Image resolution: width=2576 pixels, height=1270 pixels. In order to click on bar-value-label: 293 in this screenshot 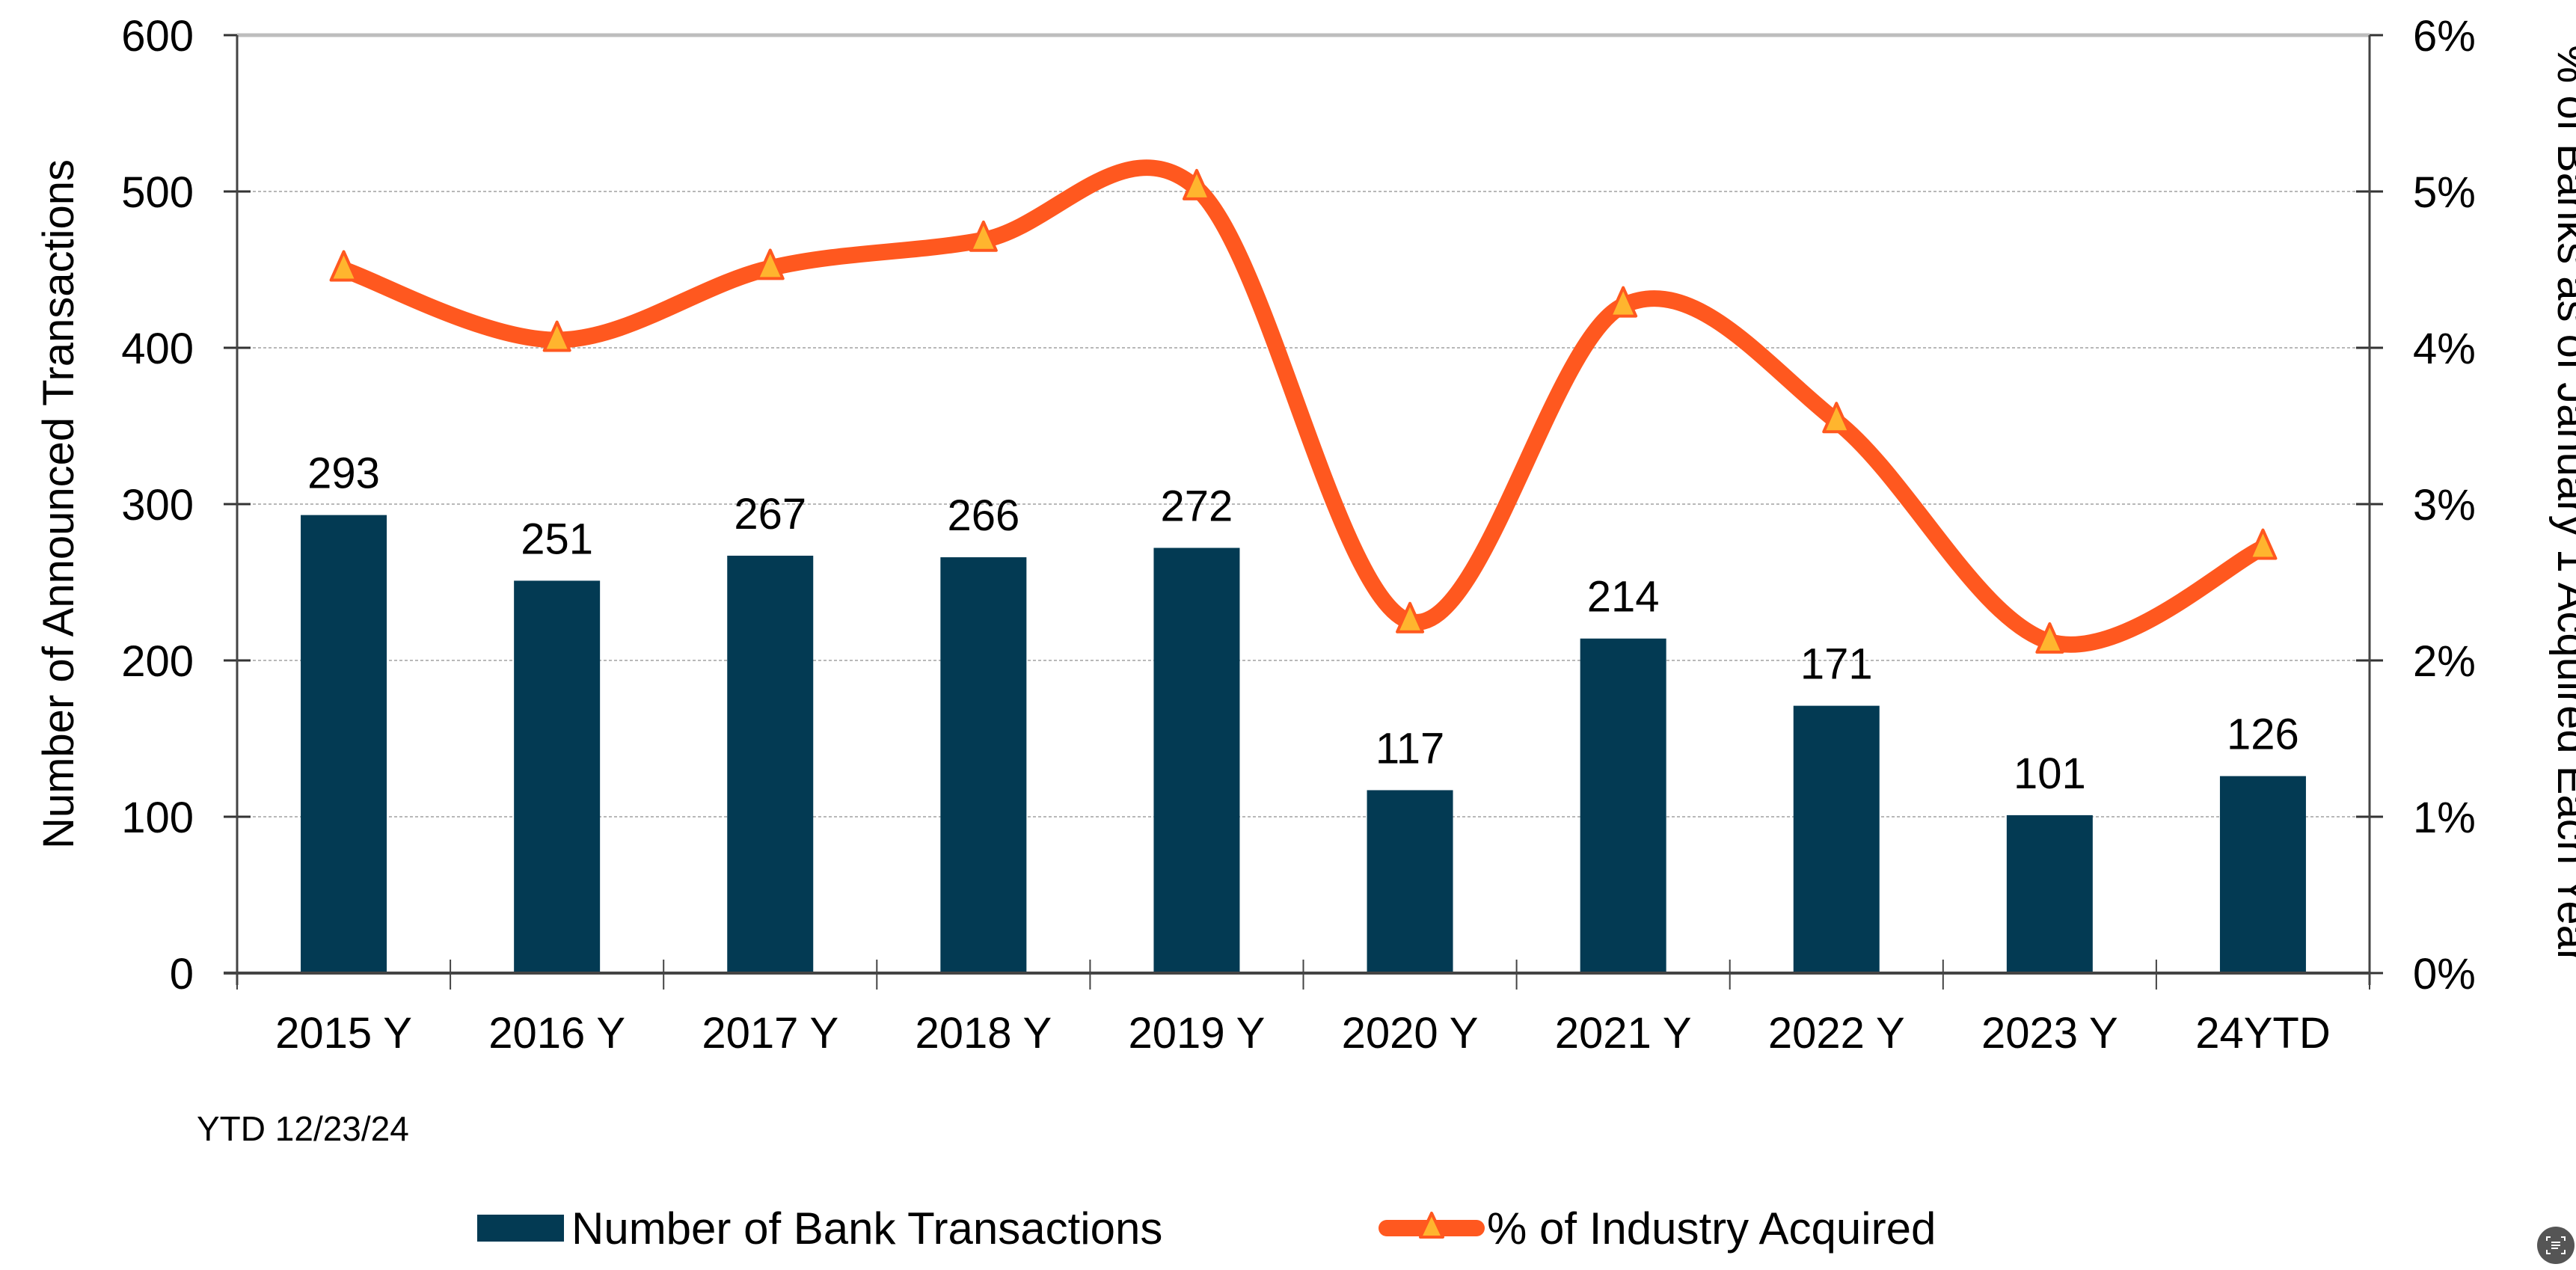, I will do `click(343, 474)`.